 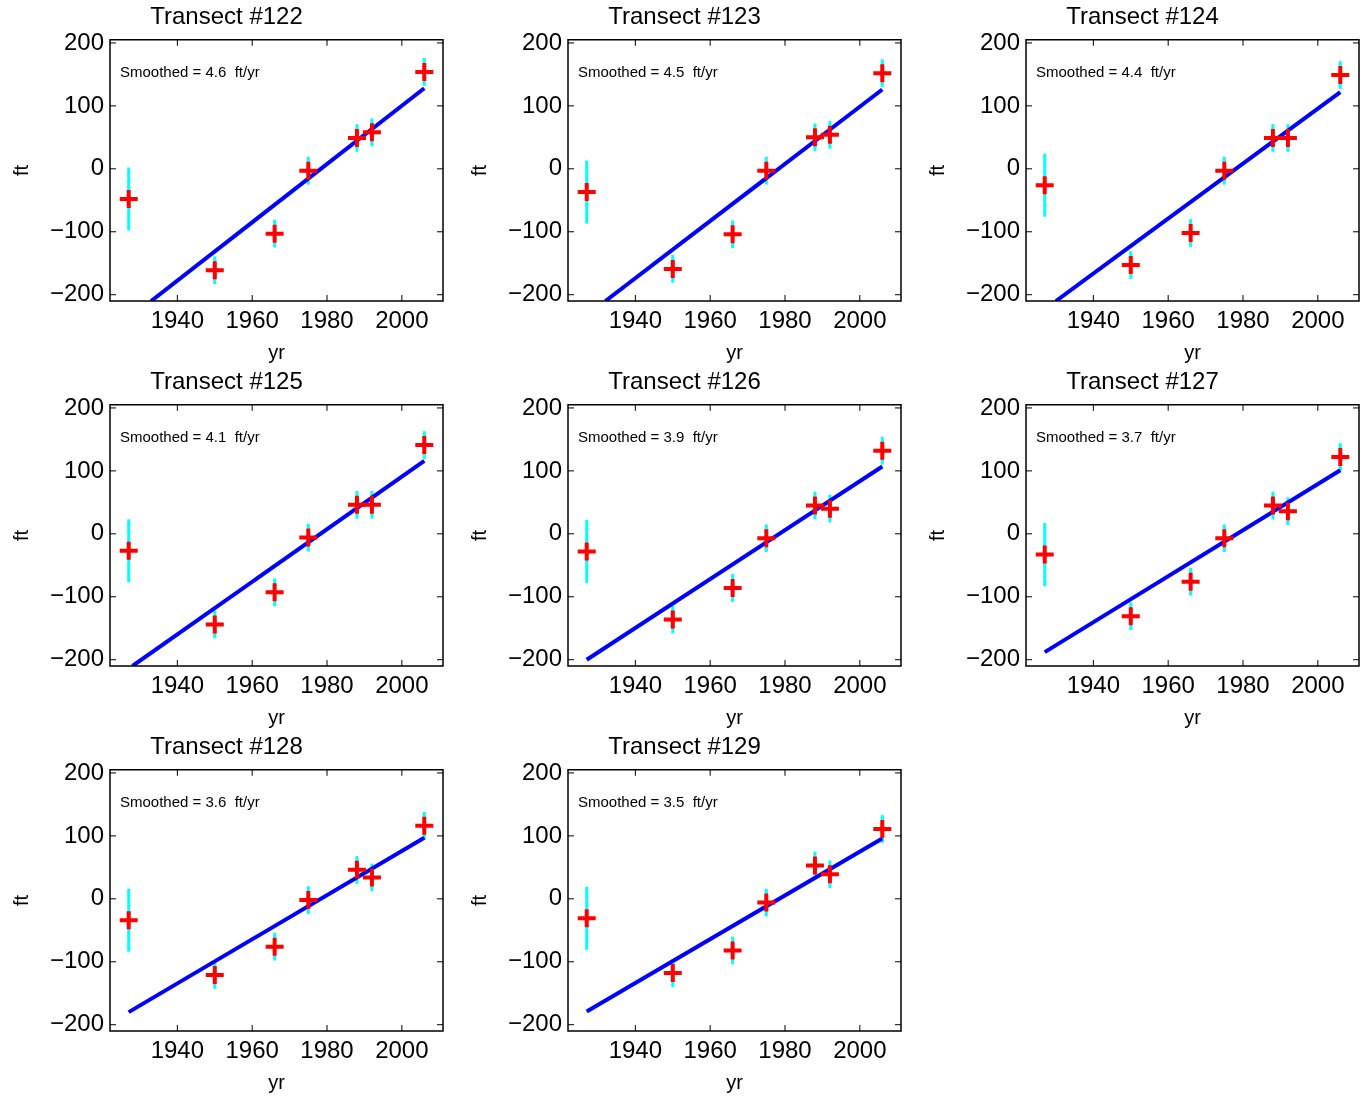 What do you see at coordinates (684, 746) in the screenshot?
I see `chart-title: Transect #129` at bounding box center [684, 746].